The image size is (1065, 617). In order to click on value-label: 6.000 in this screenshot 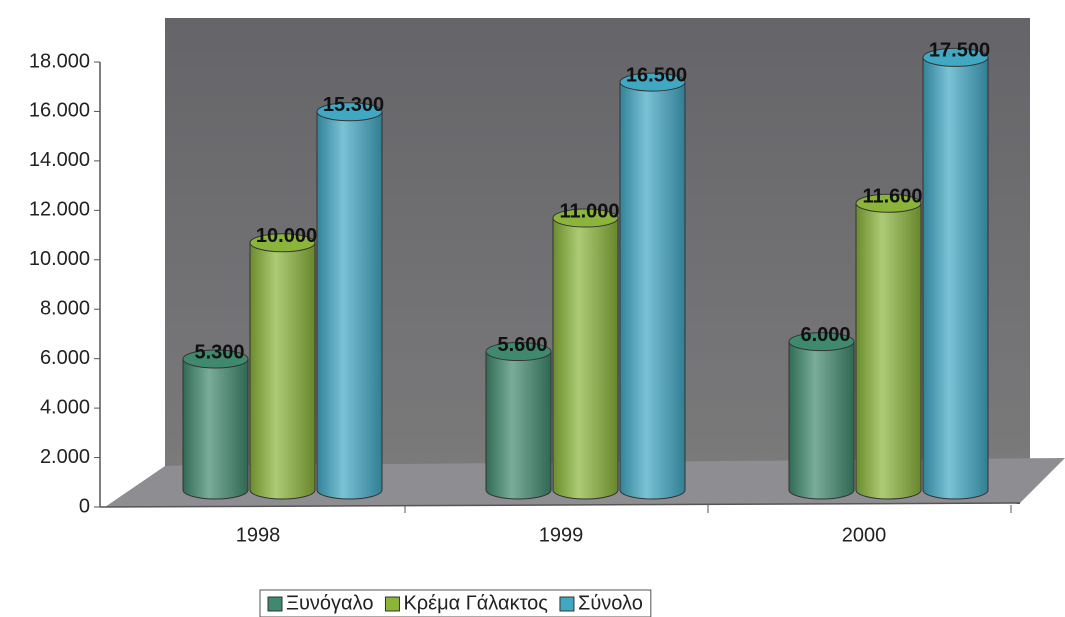, I will do `click(825, 335)`.